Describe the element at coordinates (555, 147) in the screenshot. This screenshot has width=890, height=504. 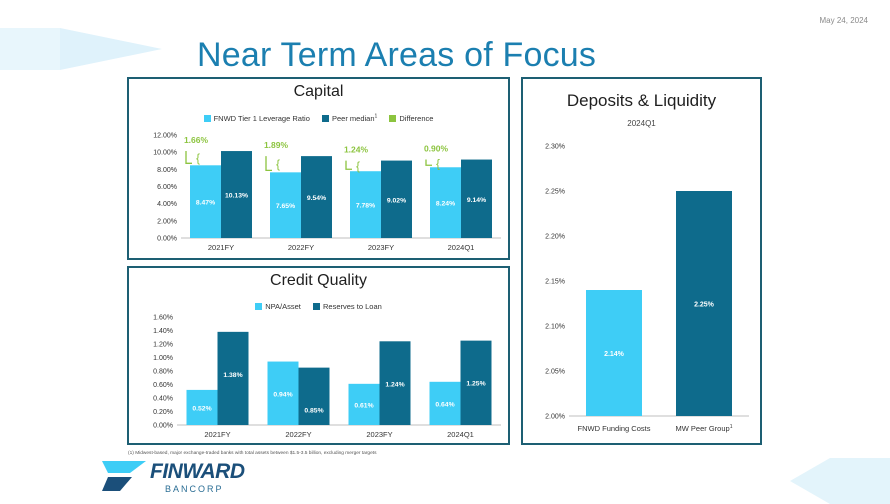
I see `y-tick-label: 2.30%` at that location.